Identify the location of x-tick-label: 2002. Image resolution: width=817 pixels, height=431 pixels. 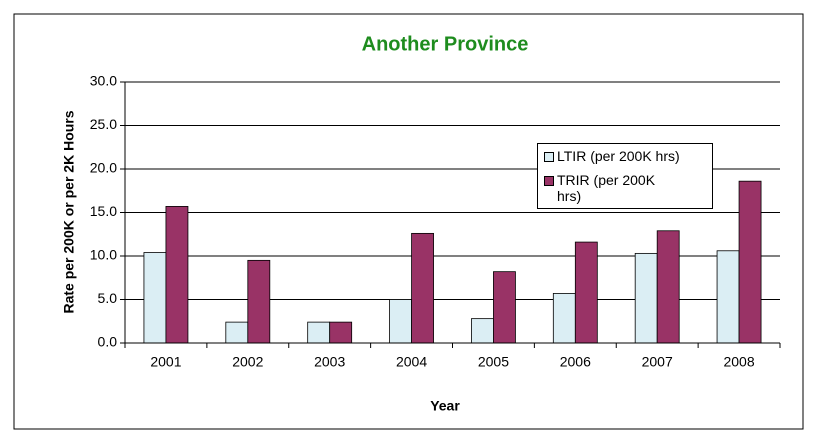
(247, 362).